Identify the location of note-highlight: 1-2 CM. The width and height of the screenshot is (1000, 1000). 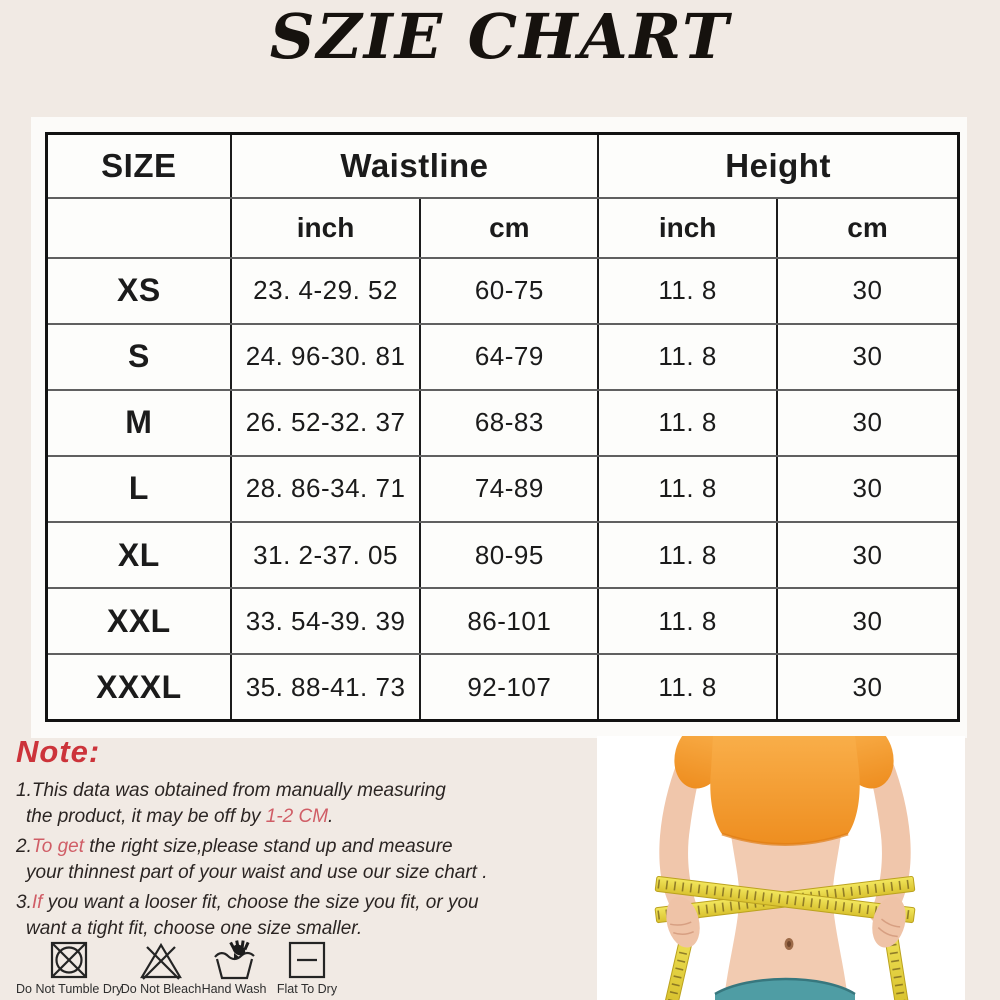
(297, 816).